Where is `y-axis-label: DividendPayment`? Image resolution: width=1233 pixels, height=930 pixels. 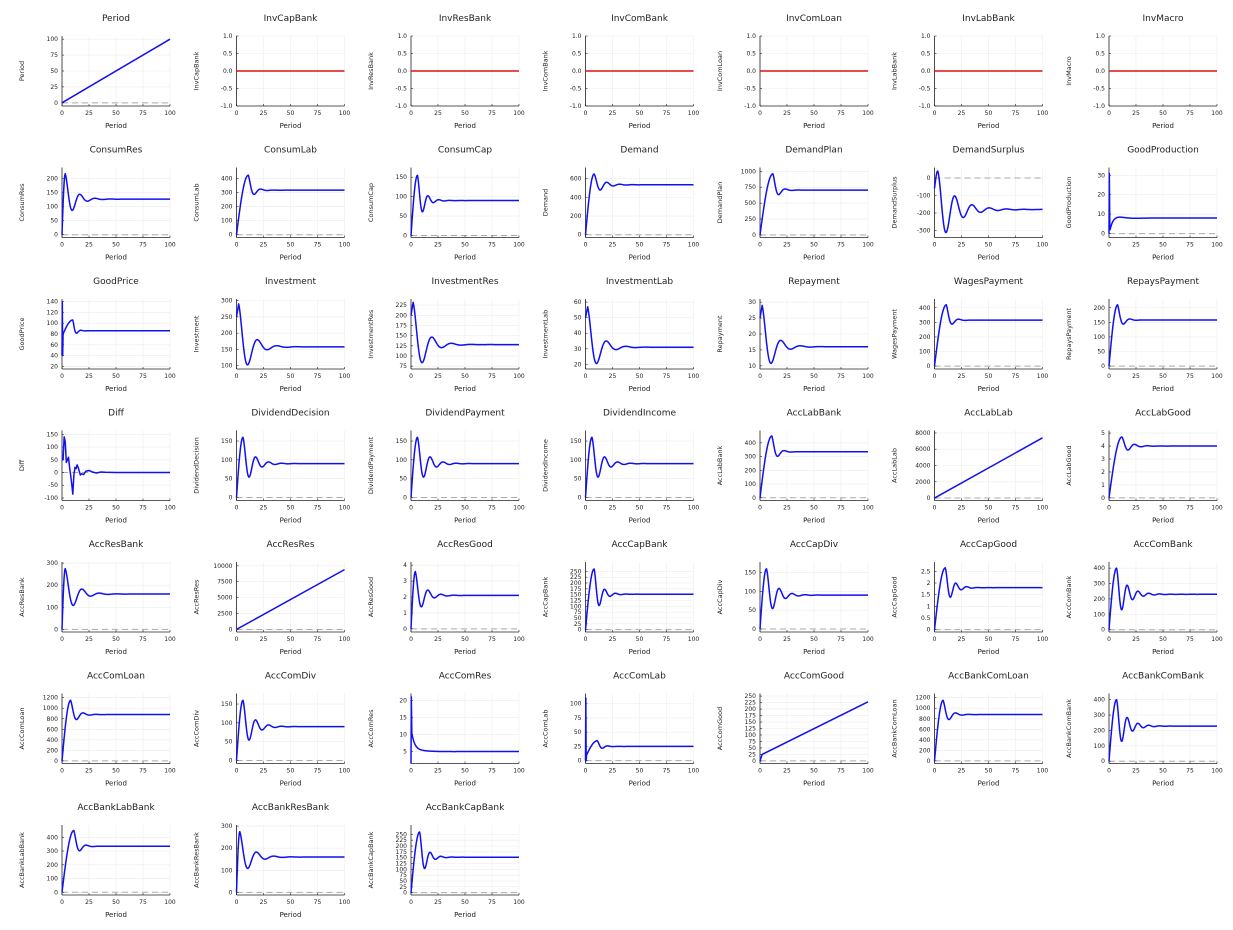
y-axis-label: DividendPayment is located at coordinates (371, 465).